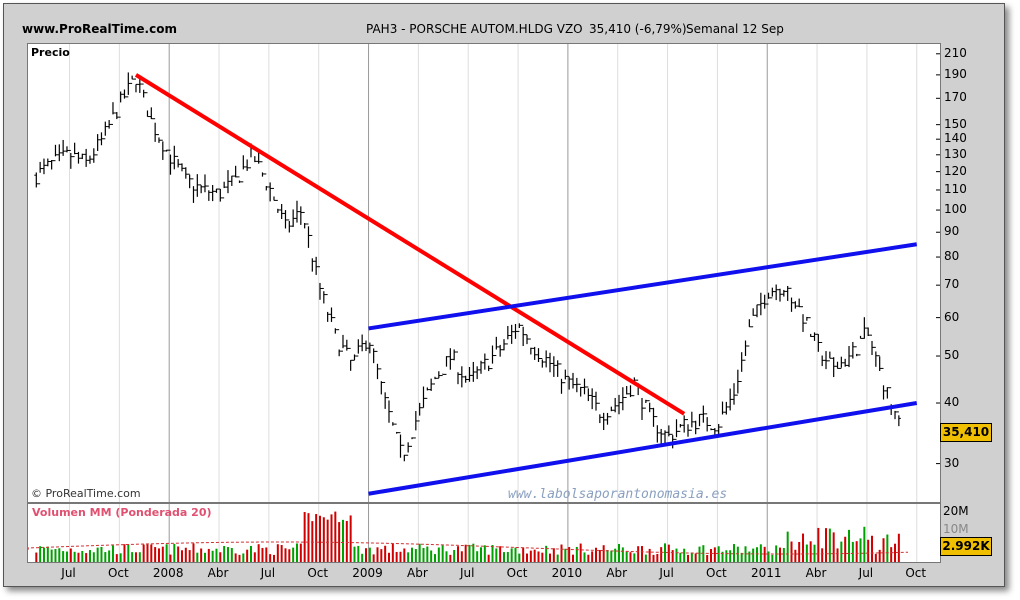 This screenshot has height=600, width=1020. What do you see at coordinates (952, 231) in the screenshot?
I see `y-tick-label: 90` at bounding box center [952, 231].